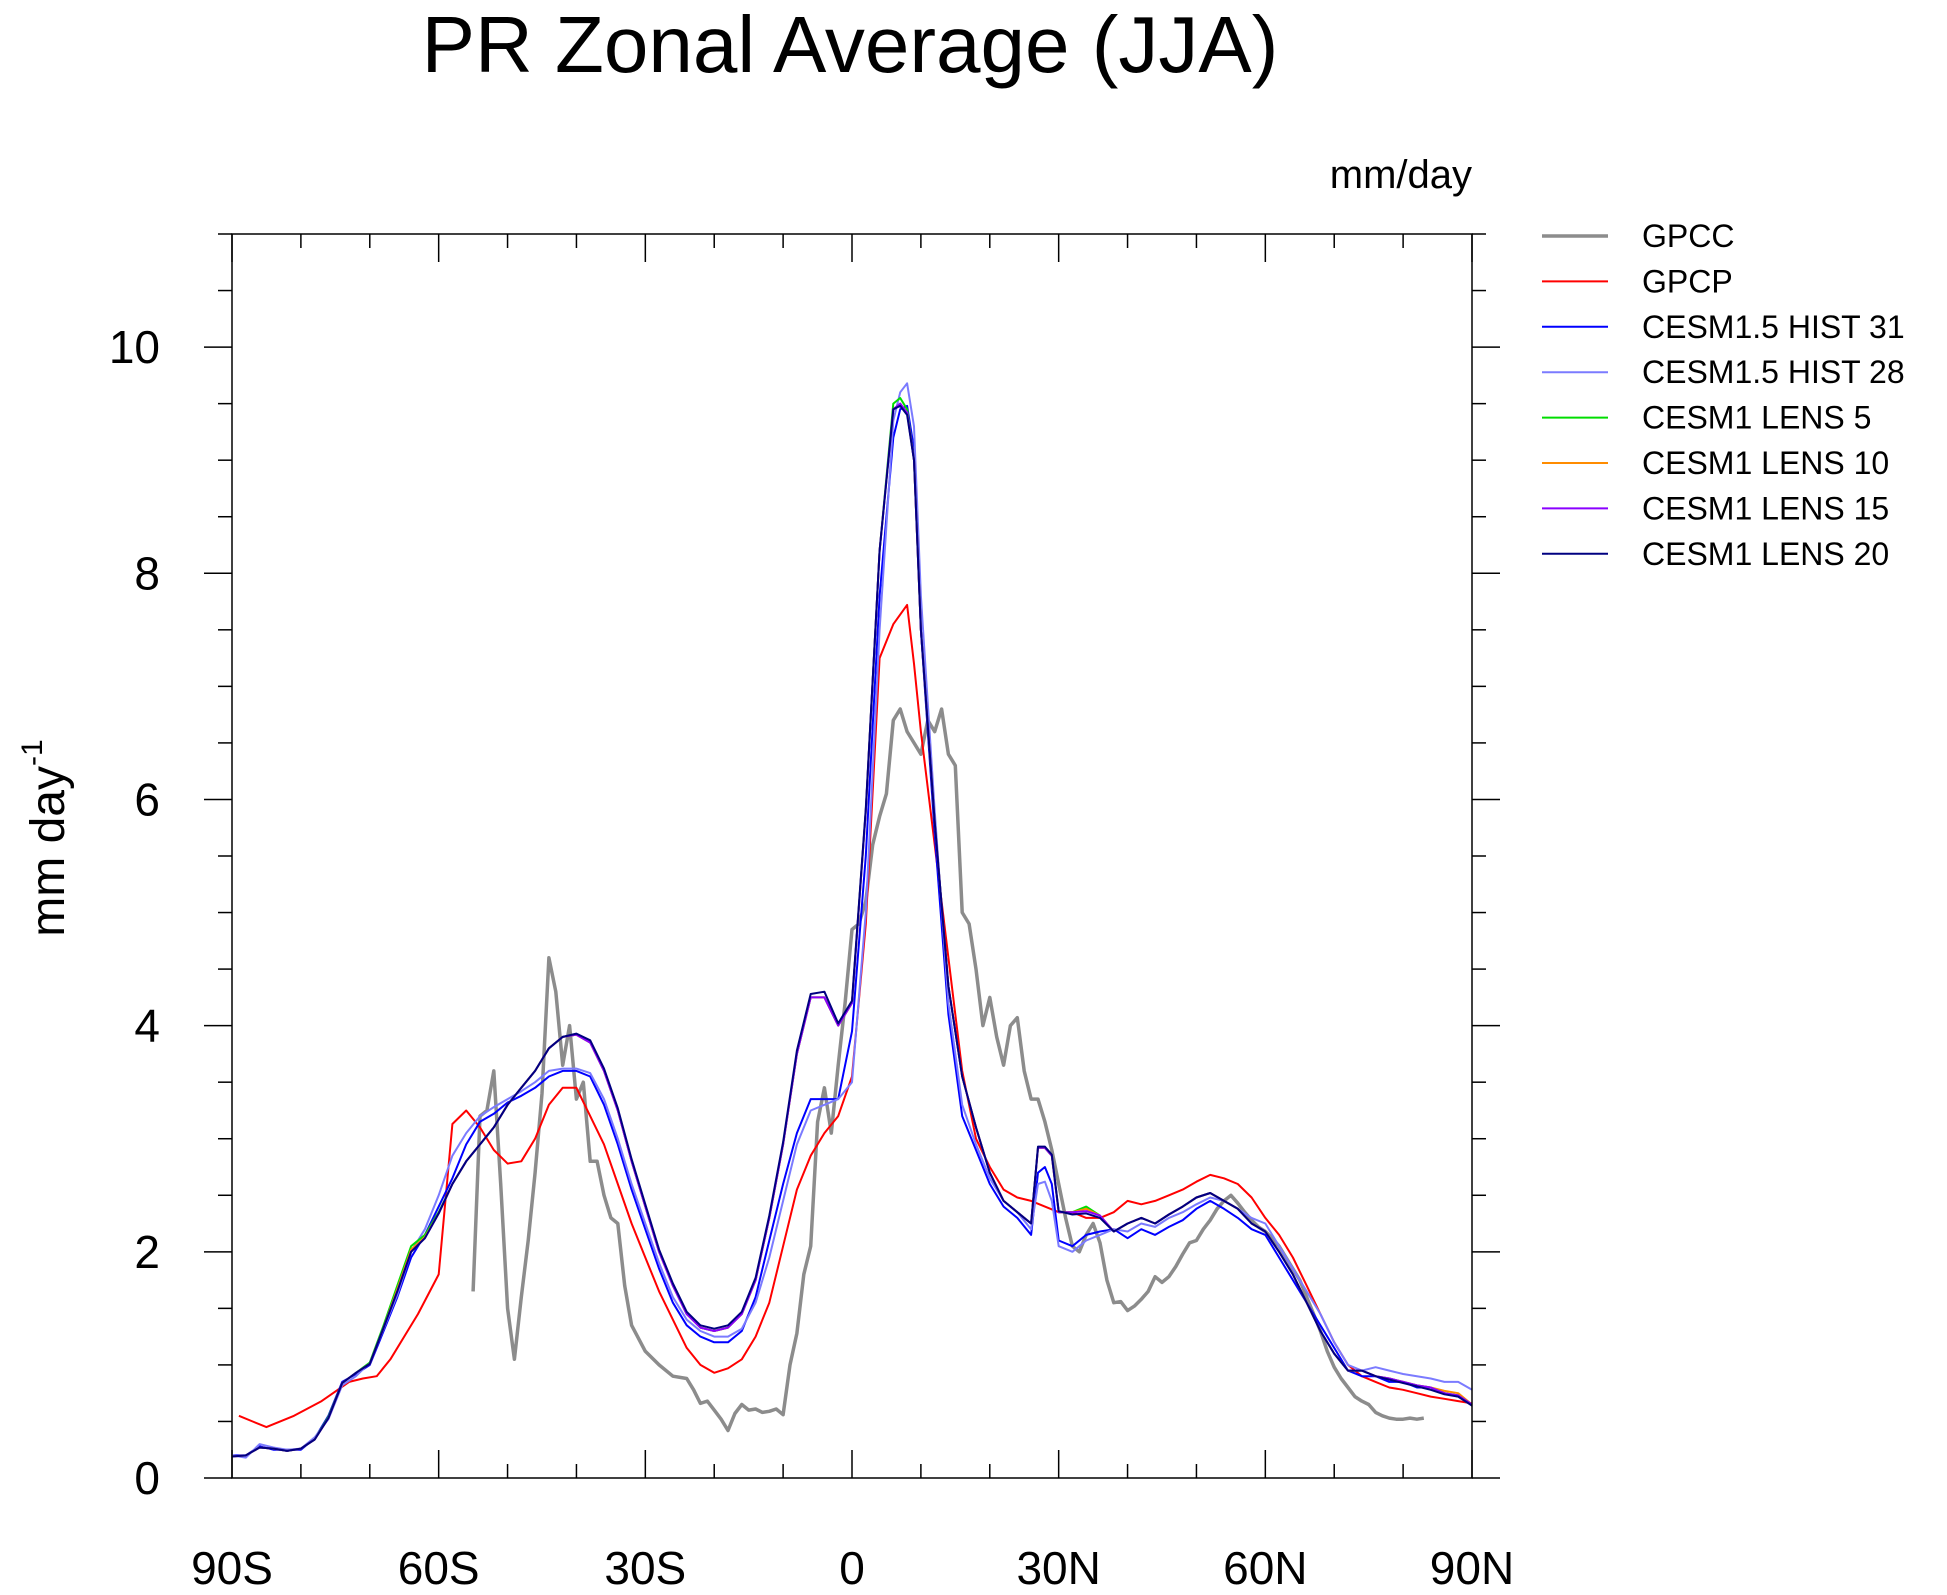 The height and width of the screenshot is (1595, 1947). I want to click on x-tick-label: 90S, so click(232, 1568).